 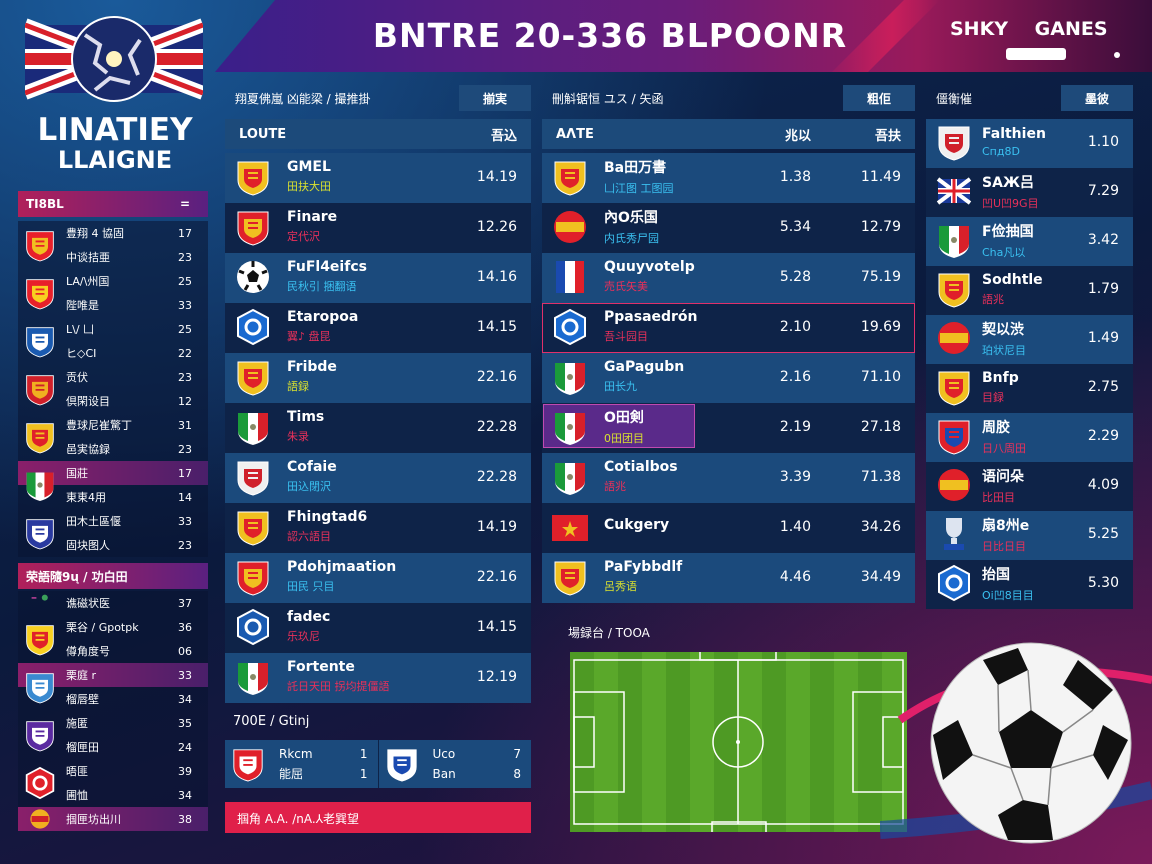 I want to click on odds-value: 27.18, so click(x=880, y=426).